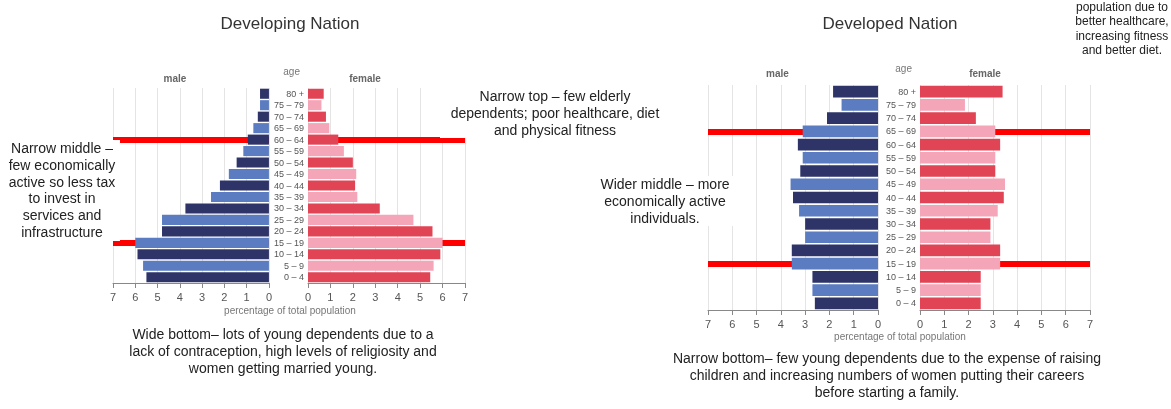  What do you see at coordinates (665, 201) in the screenshot?
I see `annotation: Wider middle – more economically active individuals.` at bounding box center [665, 201].